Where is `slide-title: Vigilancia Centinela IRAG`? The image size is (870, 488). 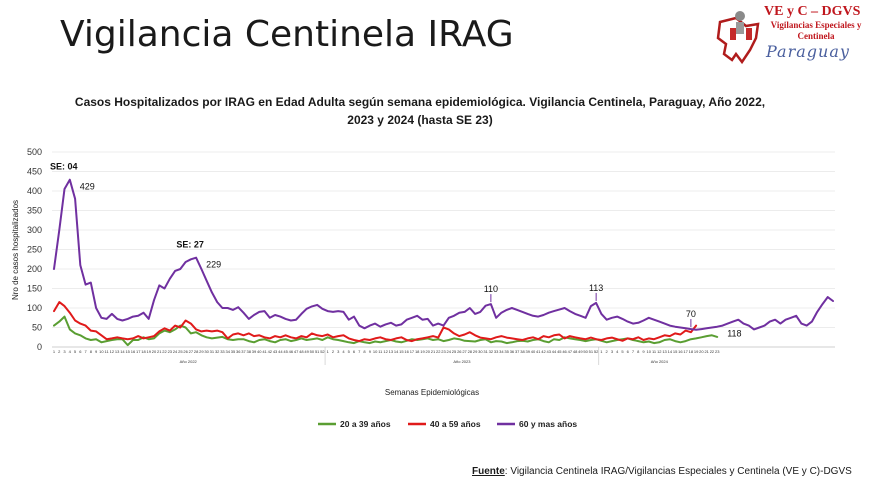
slide-title: Vigilancia Centinela IRAG is located at coordinates (287, 34).